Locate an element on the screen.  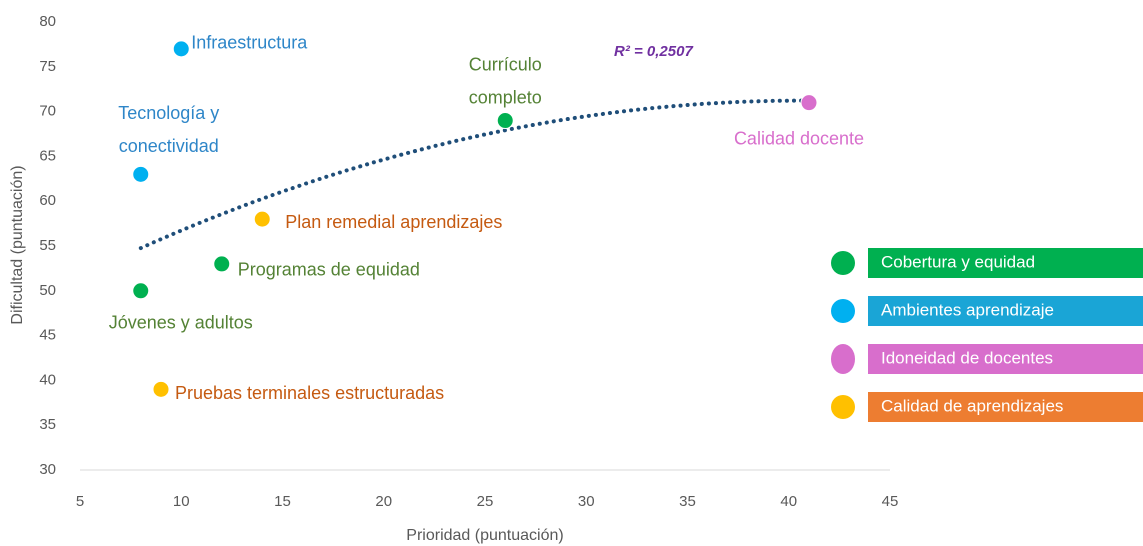
legend-label: Idoneidad de docentes is located at coordinates (967, 357).